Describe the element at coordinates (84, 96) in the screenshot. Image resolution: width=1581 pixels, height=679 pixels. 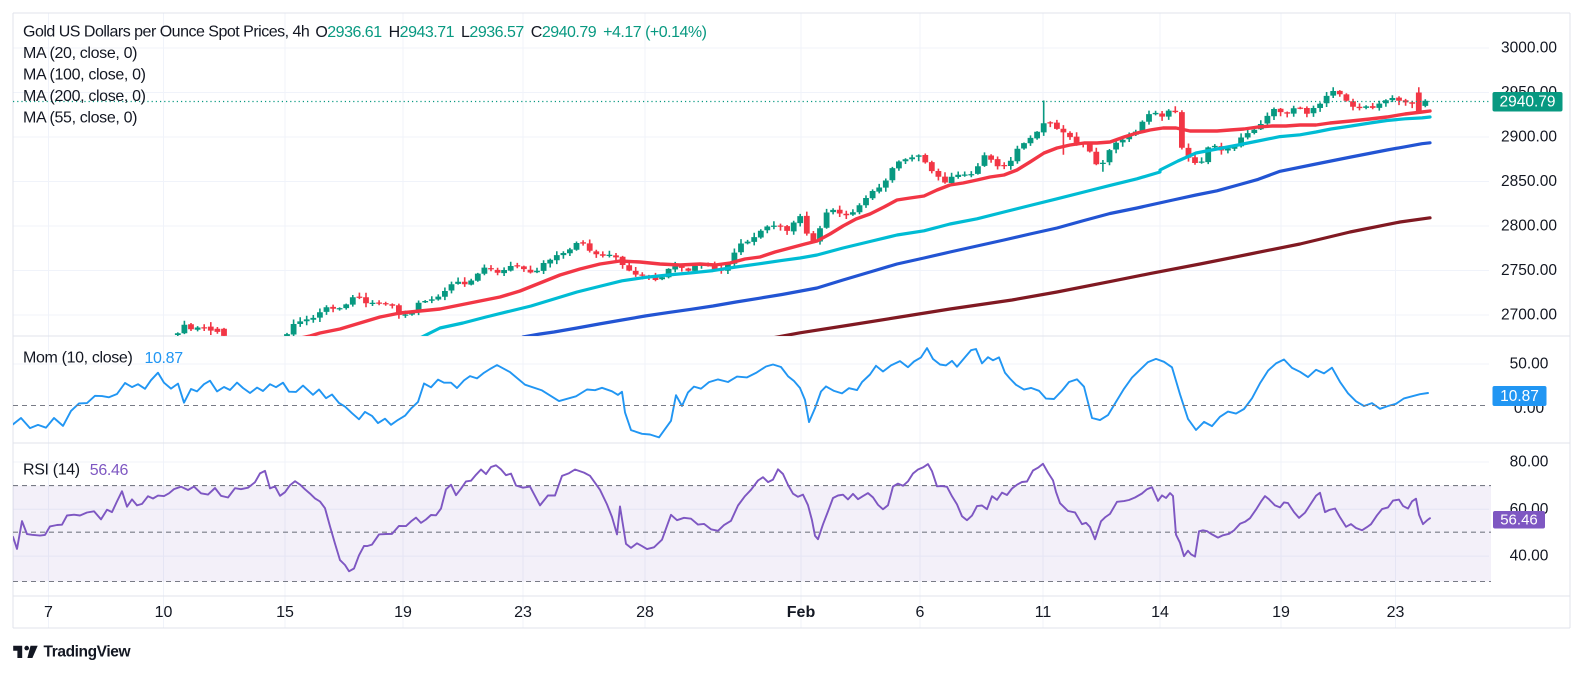
I see `svg-text: MA (200, close, 0)` at that location.